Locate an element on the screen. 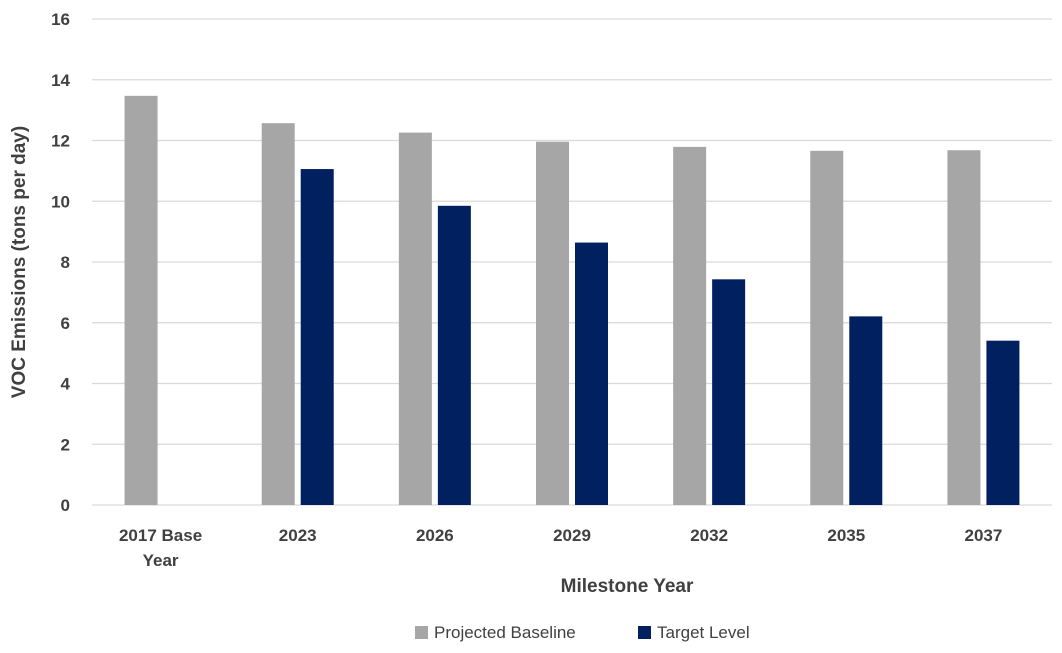 Image resolution: width=1062 pixels, height=653 pixels. x-category-label: 2023 is located at coordinates (298, 535).